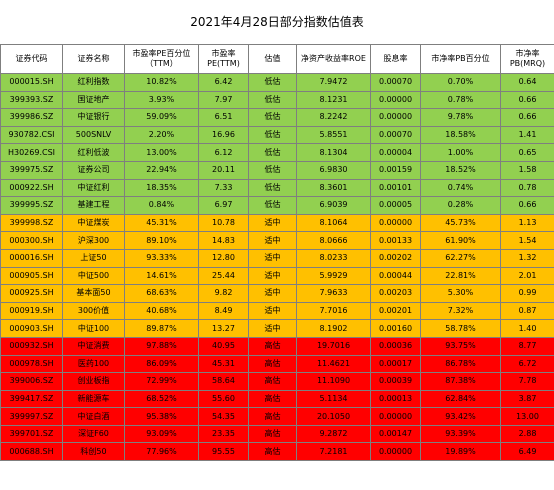  I want to click on name-cell: 新能源车, so click(93, 399).